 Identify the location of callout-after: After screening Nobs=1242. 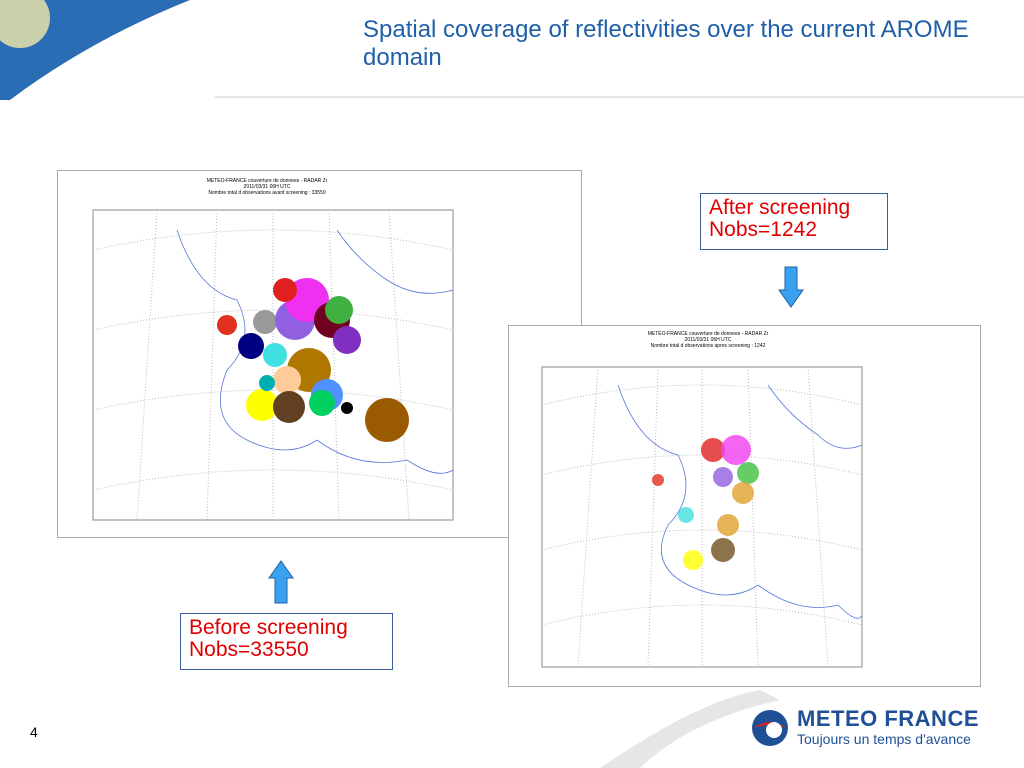
(794, 221).